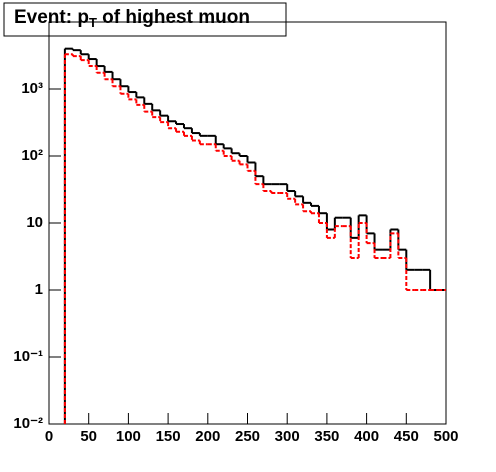  I want to click on y-tick-label: 10⁻¹, so click(28, 356).